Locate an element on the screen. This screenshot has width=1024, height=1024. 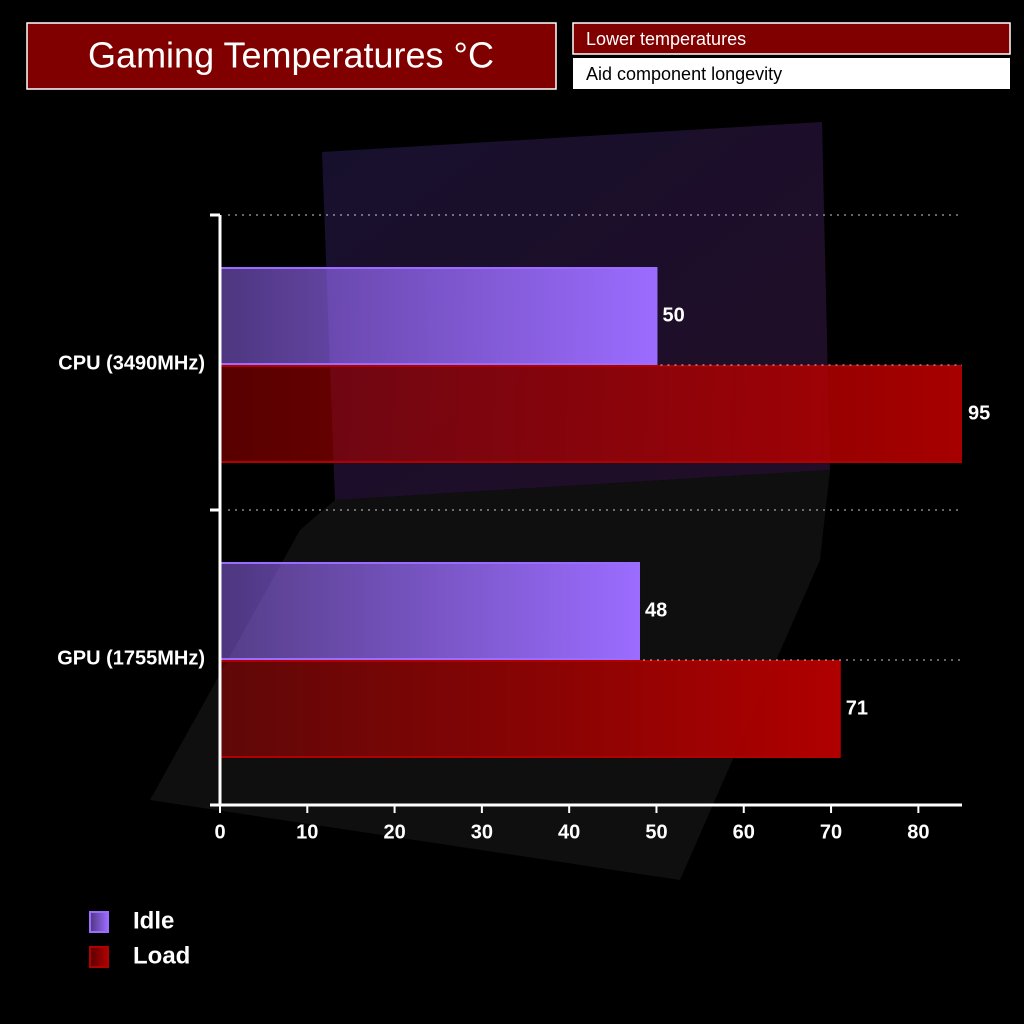
legend-label: Load is located at coordinates (161, 955).